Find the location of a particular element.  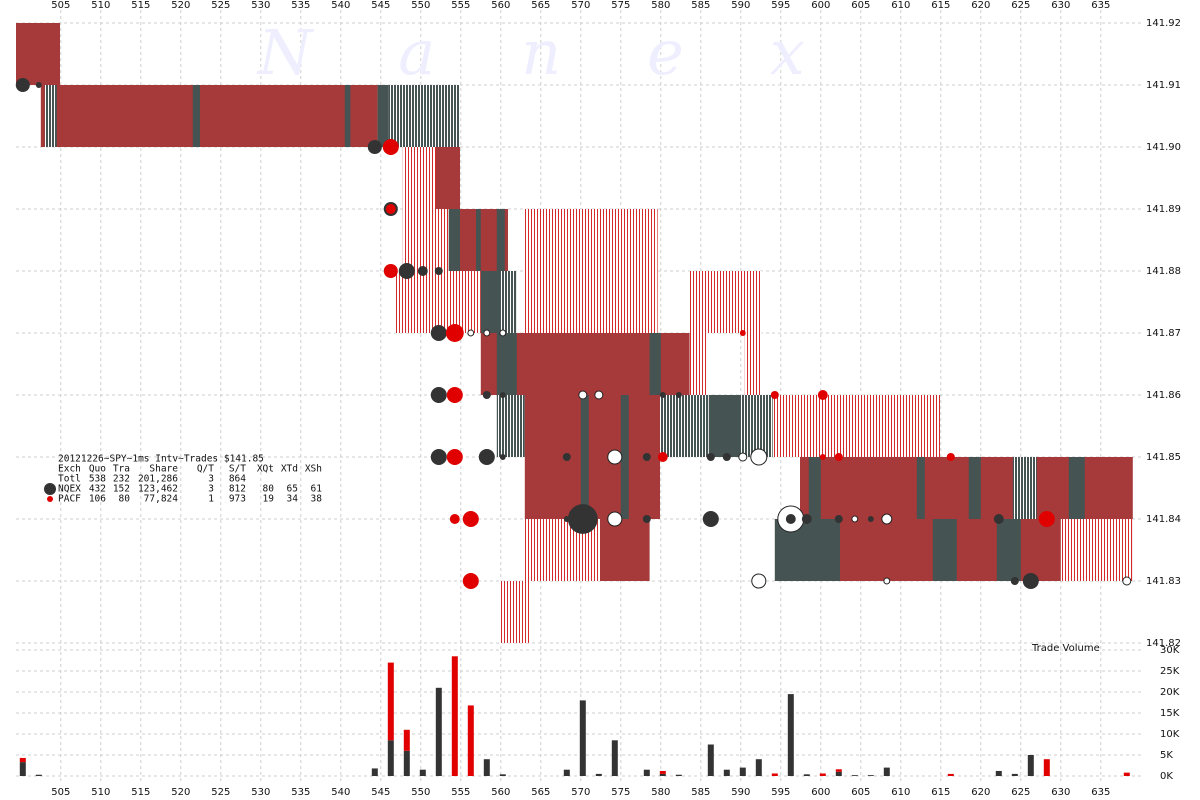

volume is located at coordinates (574, 716).